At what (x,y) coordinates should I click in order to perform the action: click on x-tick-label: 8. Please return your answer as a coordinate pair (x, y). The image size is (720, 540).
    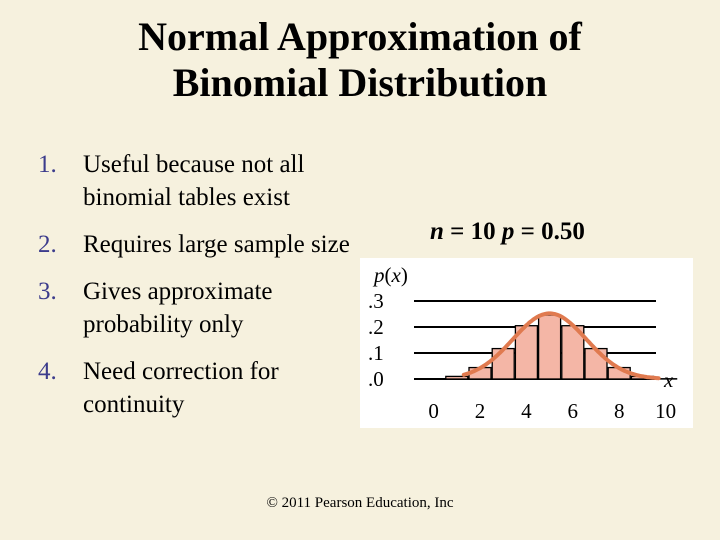
    Looking at the image, I should click on (619, 411).